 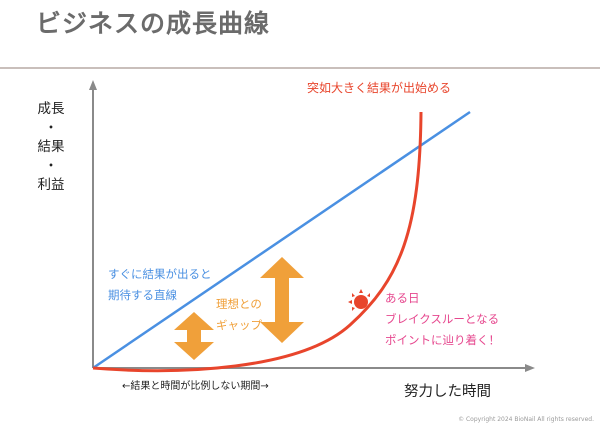 I want to click on page-title: ビジネスの成長曲線, so click(x=153, y=23).